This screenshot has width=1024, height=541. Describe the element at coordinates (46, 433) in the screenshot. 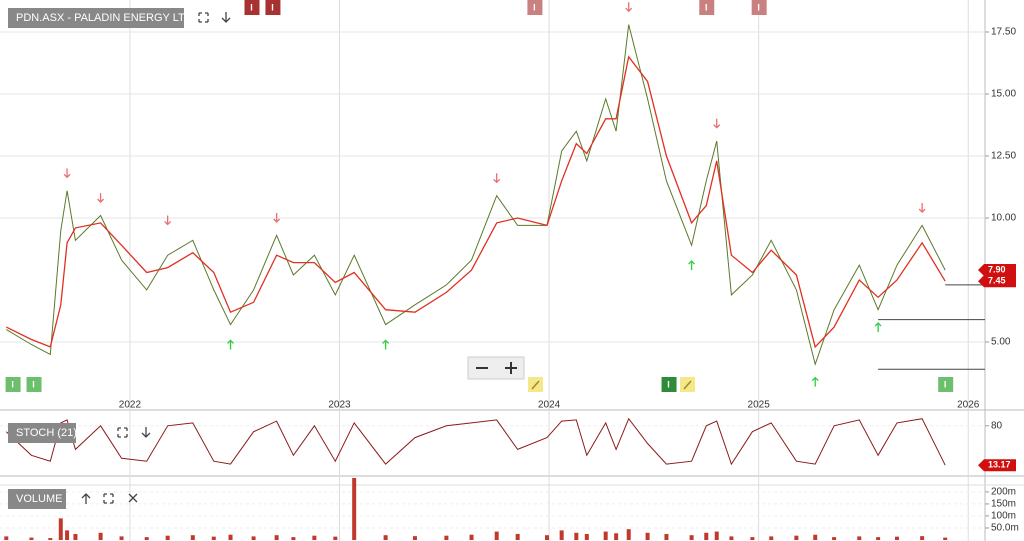

I see `stoch-title: STOCH (21)` at that location.